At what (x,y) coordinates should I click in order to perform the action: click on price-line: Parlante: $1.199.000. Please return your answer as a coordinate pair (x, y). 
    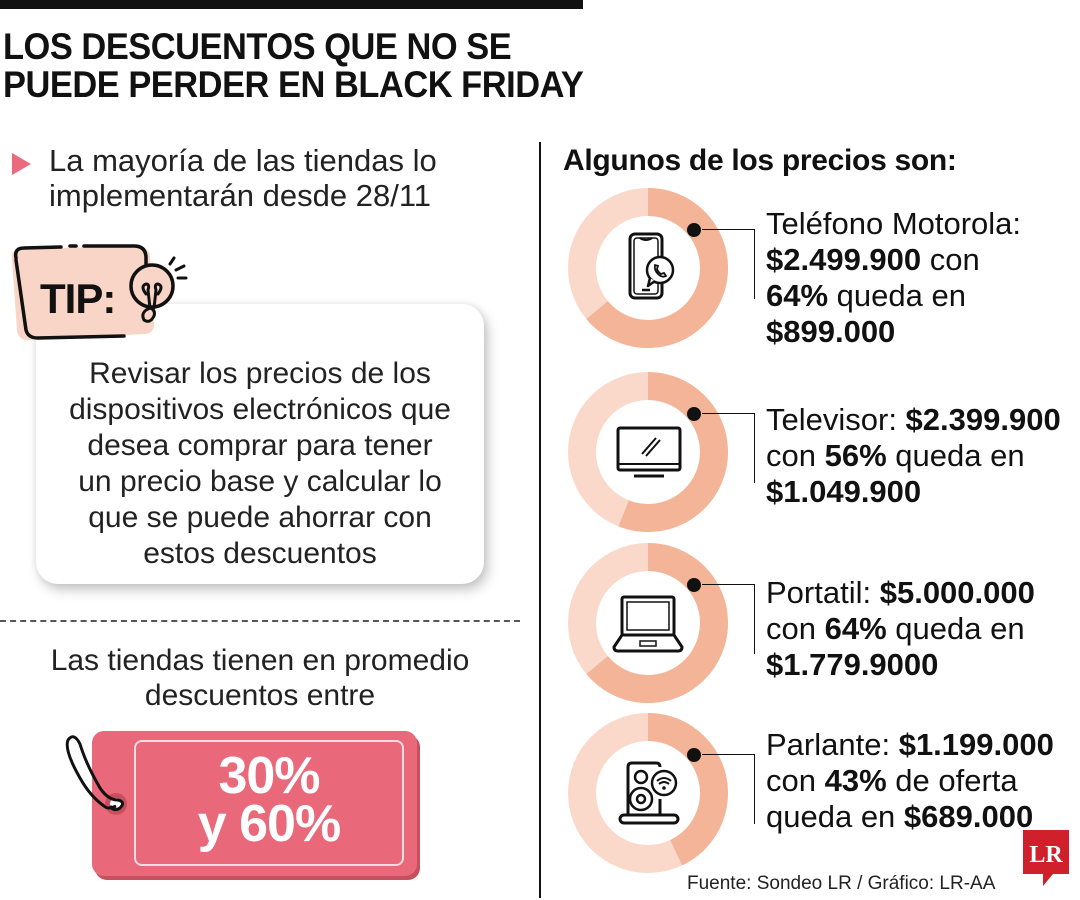
    Looking at the image, I should click on (910, 745).